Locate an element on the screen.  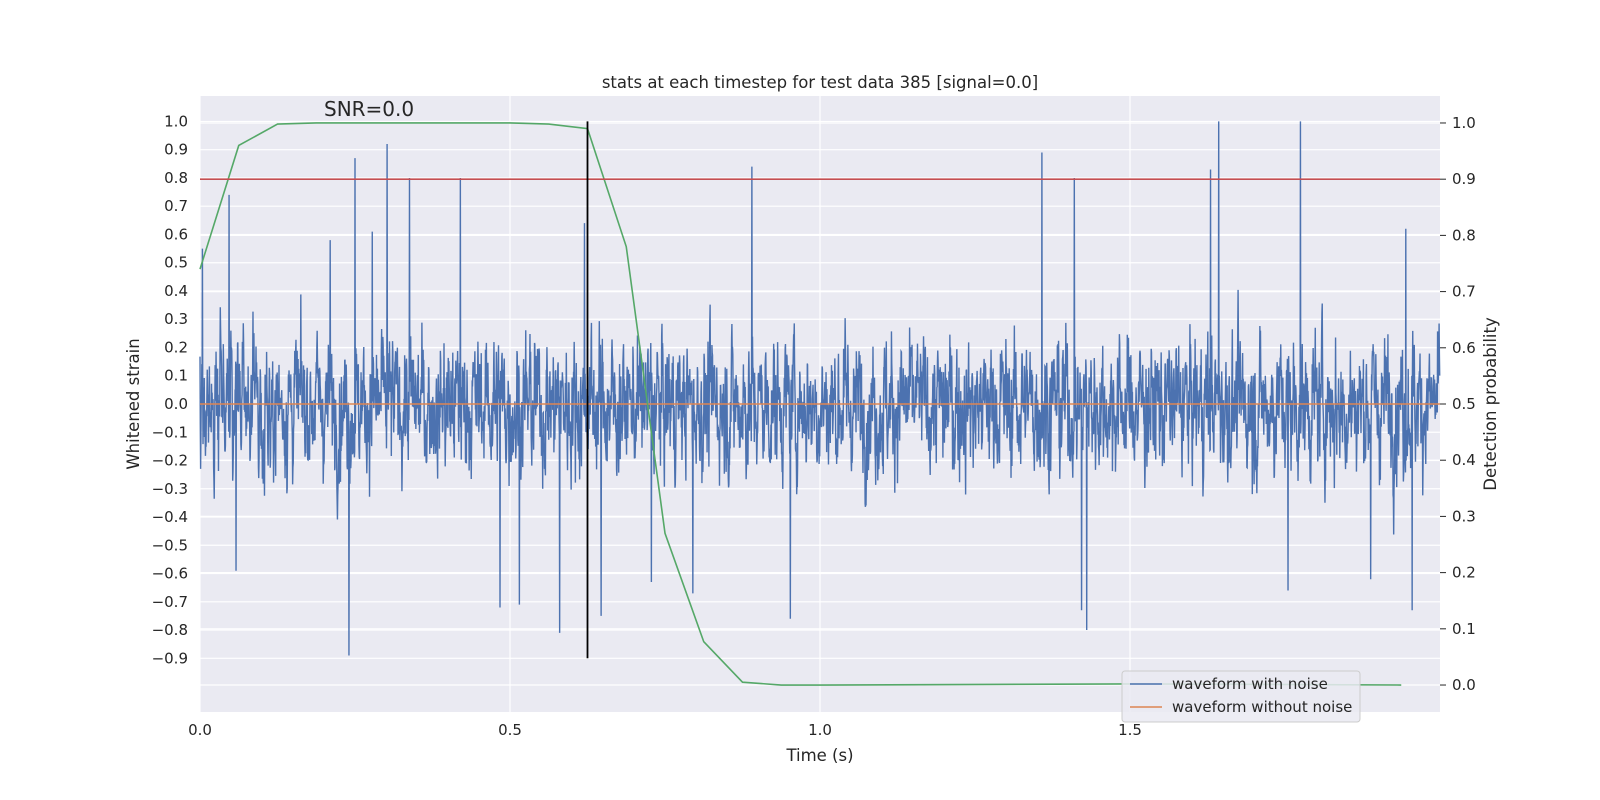
x-axis-ticks: 0.0 0.5 1.0 1.5 is located at coordinates (665, 730).